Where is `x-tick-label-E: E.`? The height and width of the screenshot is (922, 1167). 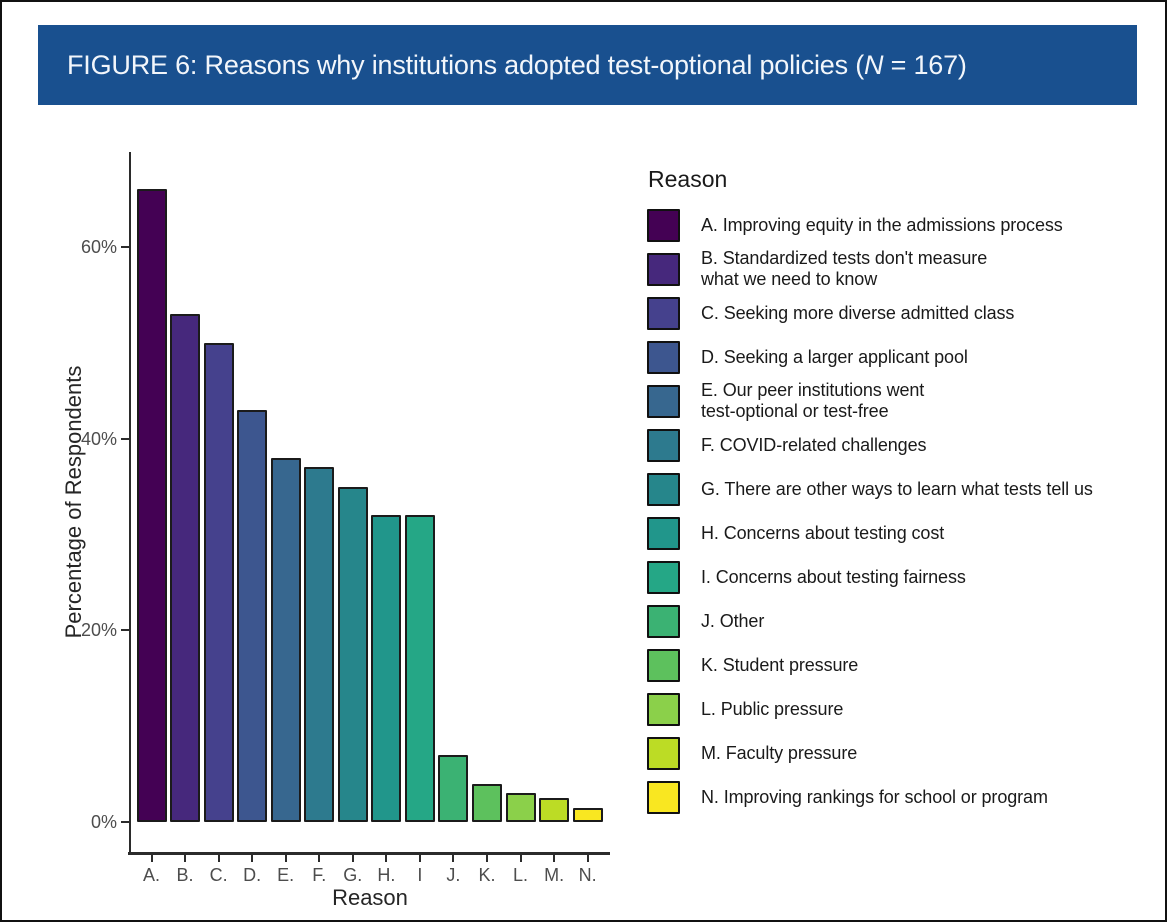
x-tick-label-E: E. is located at coordinates (286, 875).